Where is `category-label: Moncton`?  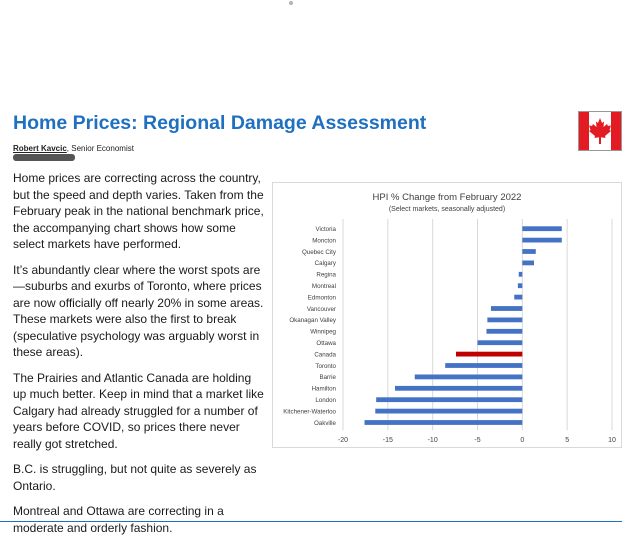
category-label: Moncton is located at coordinates (324, 240).